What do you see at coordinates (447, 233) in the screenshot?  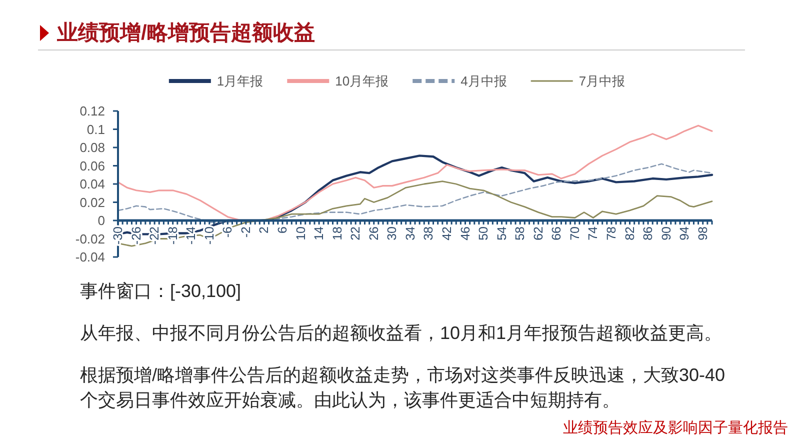 I see `x-tick-label: 42` at bounding box center [447, 233].